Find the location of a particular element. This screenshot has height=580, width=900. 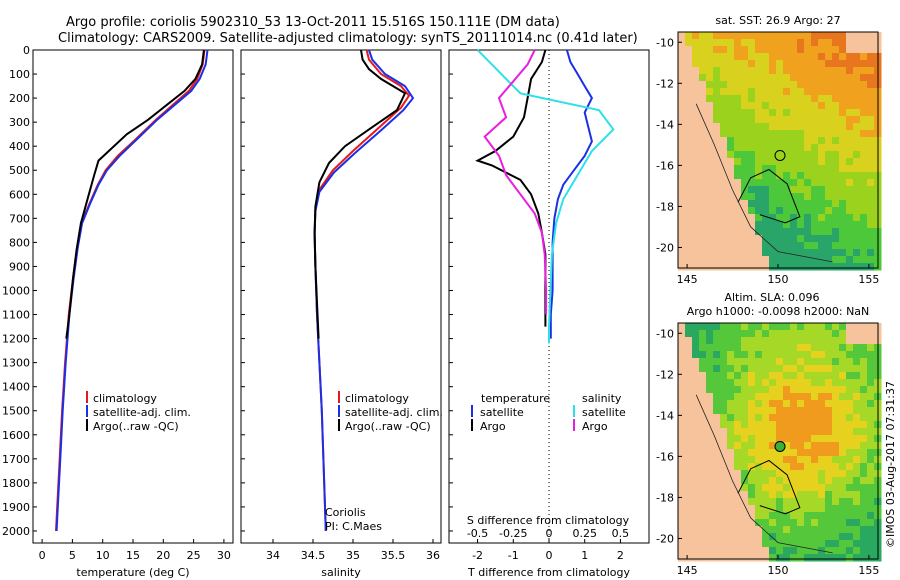

y-tick-label: 600 is located at coordinates (19, 194).